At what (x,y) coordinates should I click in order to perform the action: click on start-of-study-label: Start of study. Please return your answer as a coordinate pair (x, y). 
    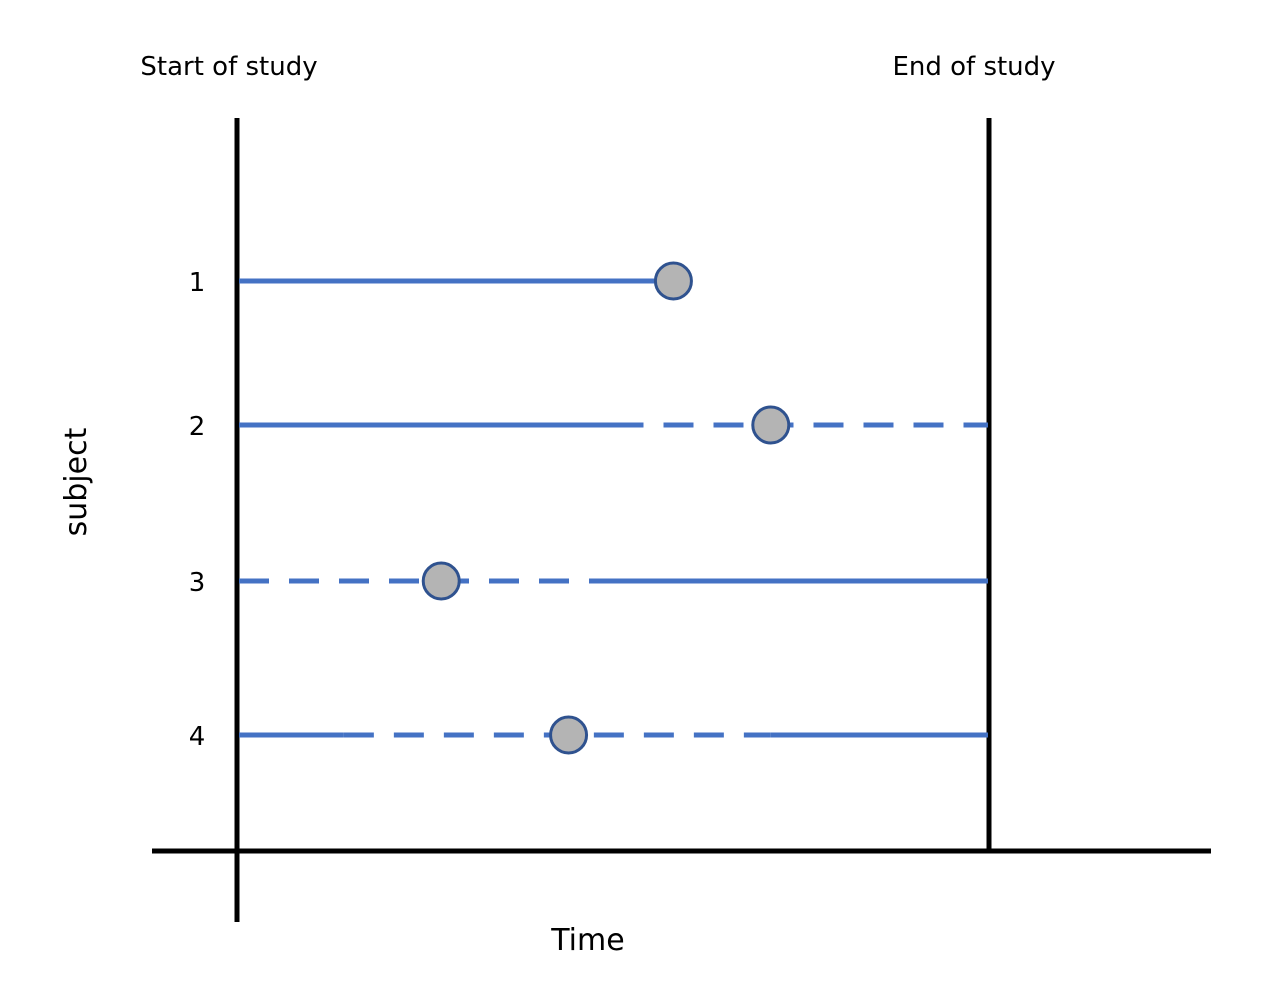
    Looking at the image, I should click on (228, 67).